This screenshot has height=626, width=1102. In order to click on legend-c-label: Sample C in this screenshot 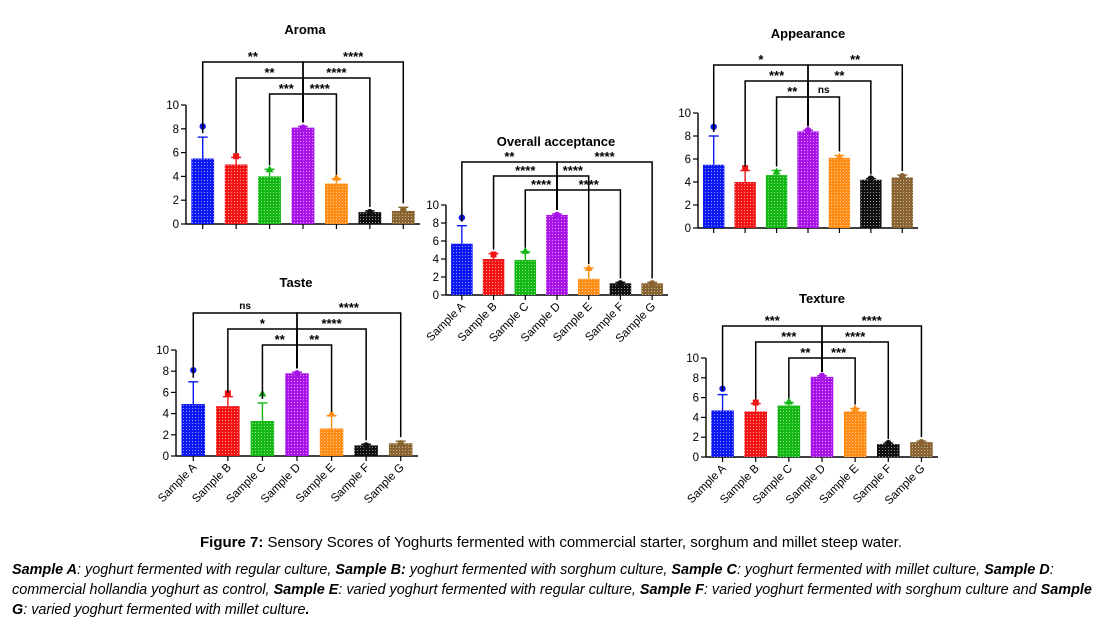, I will do `click(704, 570)`.